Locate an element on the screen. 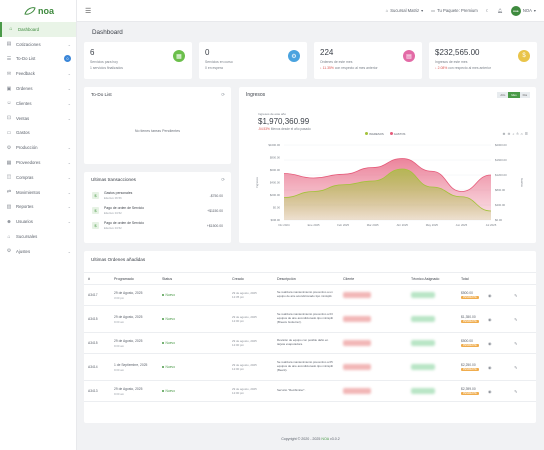 The width and height of the screenshot is (544, 450). column-header: Programado is located at coordinates (134, 278).